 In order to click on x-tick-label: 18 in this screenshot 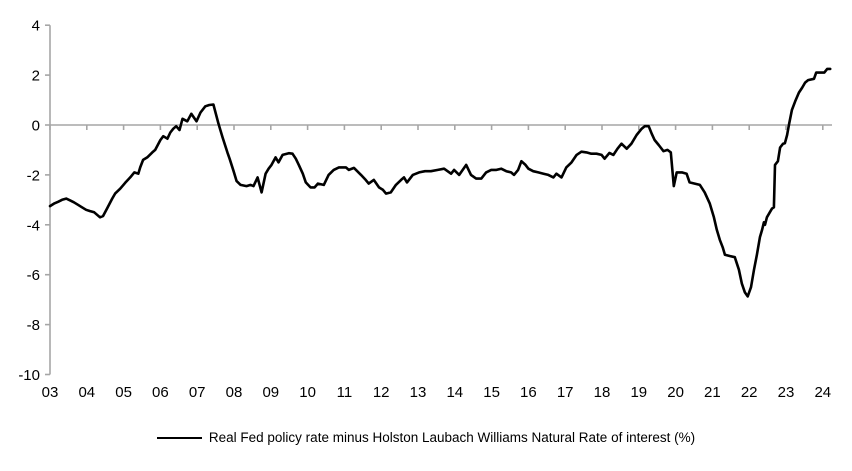, I will do `click(602, 392)`.